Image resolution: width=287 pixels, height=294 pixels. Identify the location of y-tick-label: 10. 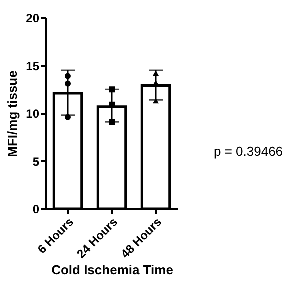
(33, 114).